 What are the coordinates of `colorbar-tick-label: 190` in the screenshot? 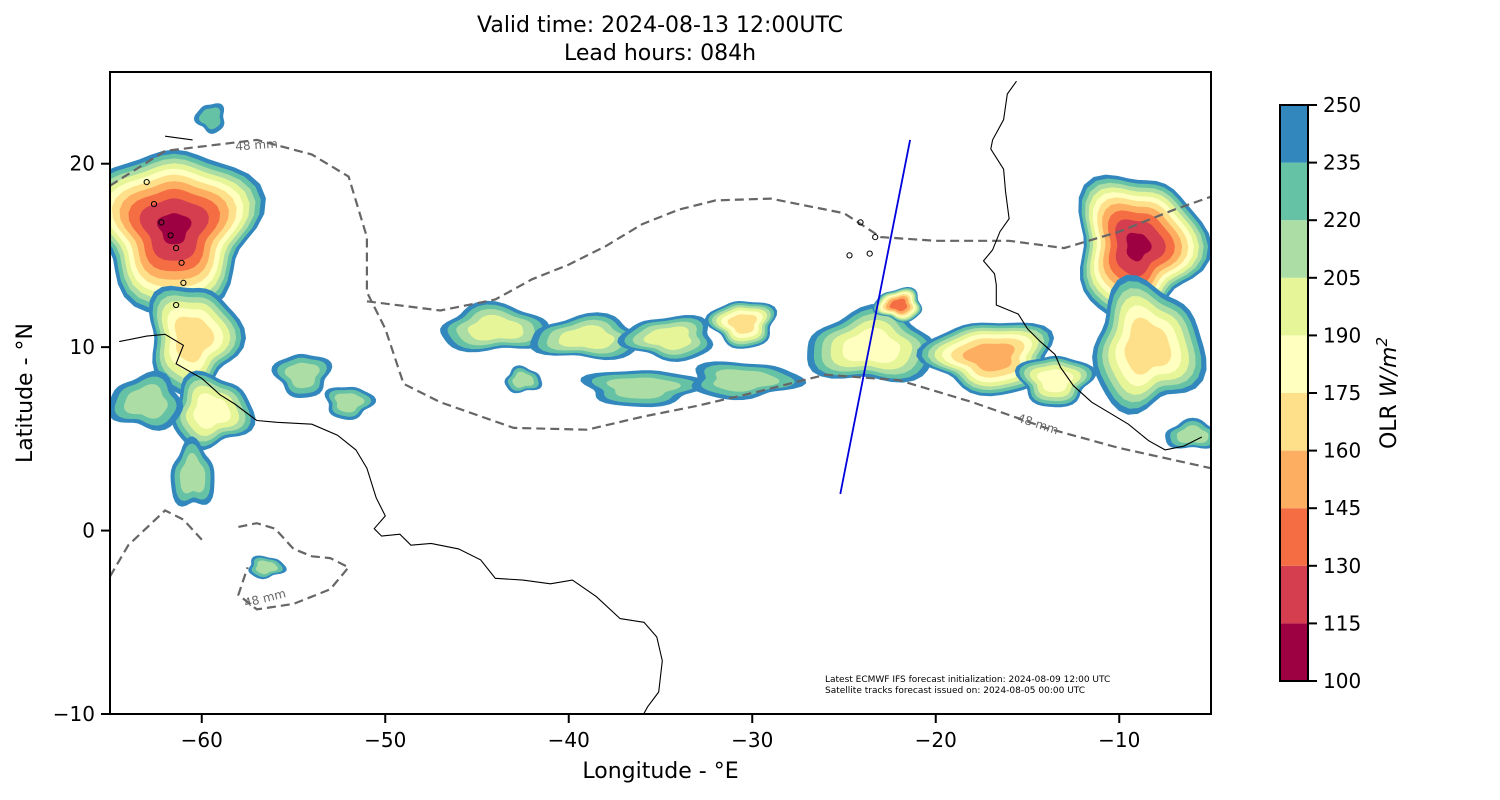 It's located at (1342, 335).